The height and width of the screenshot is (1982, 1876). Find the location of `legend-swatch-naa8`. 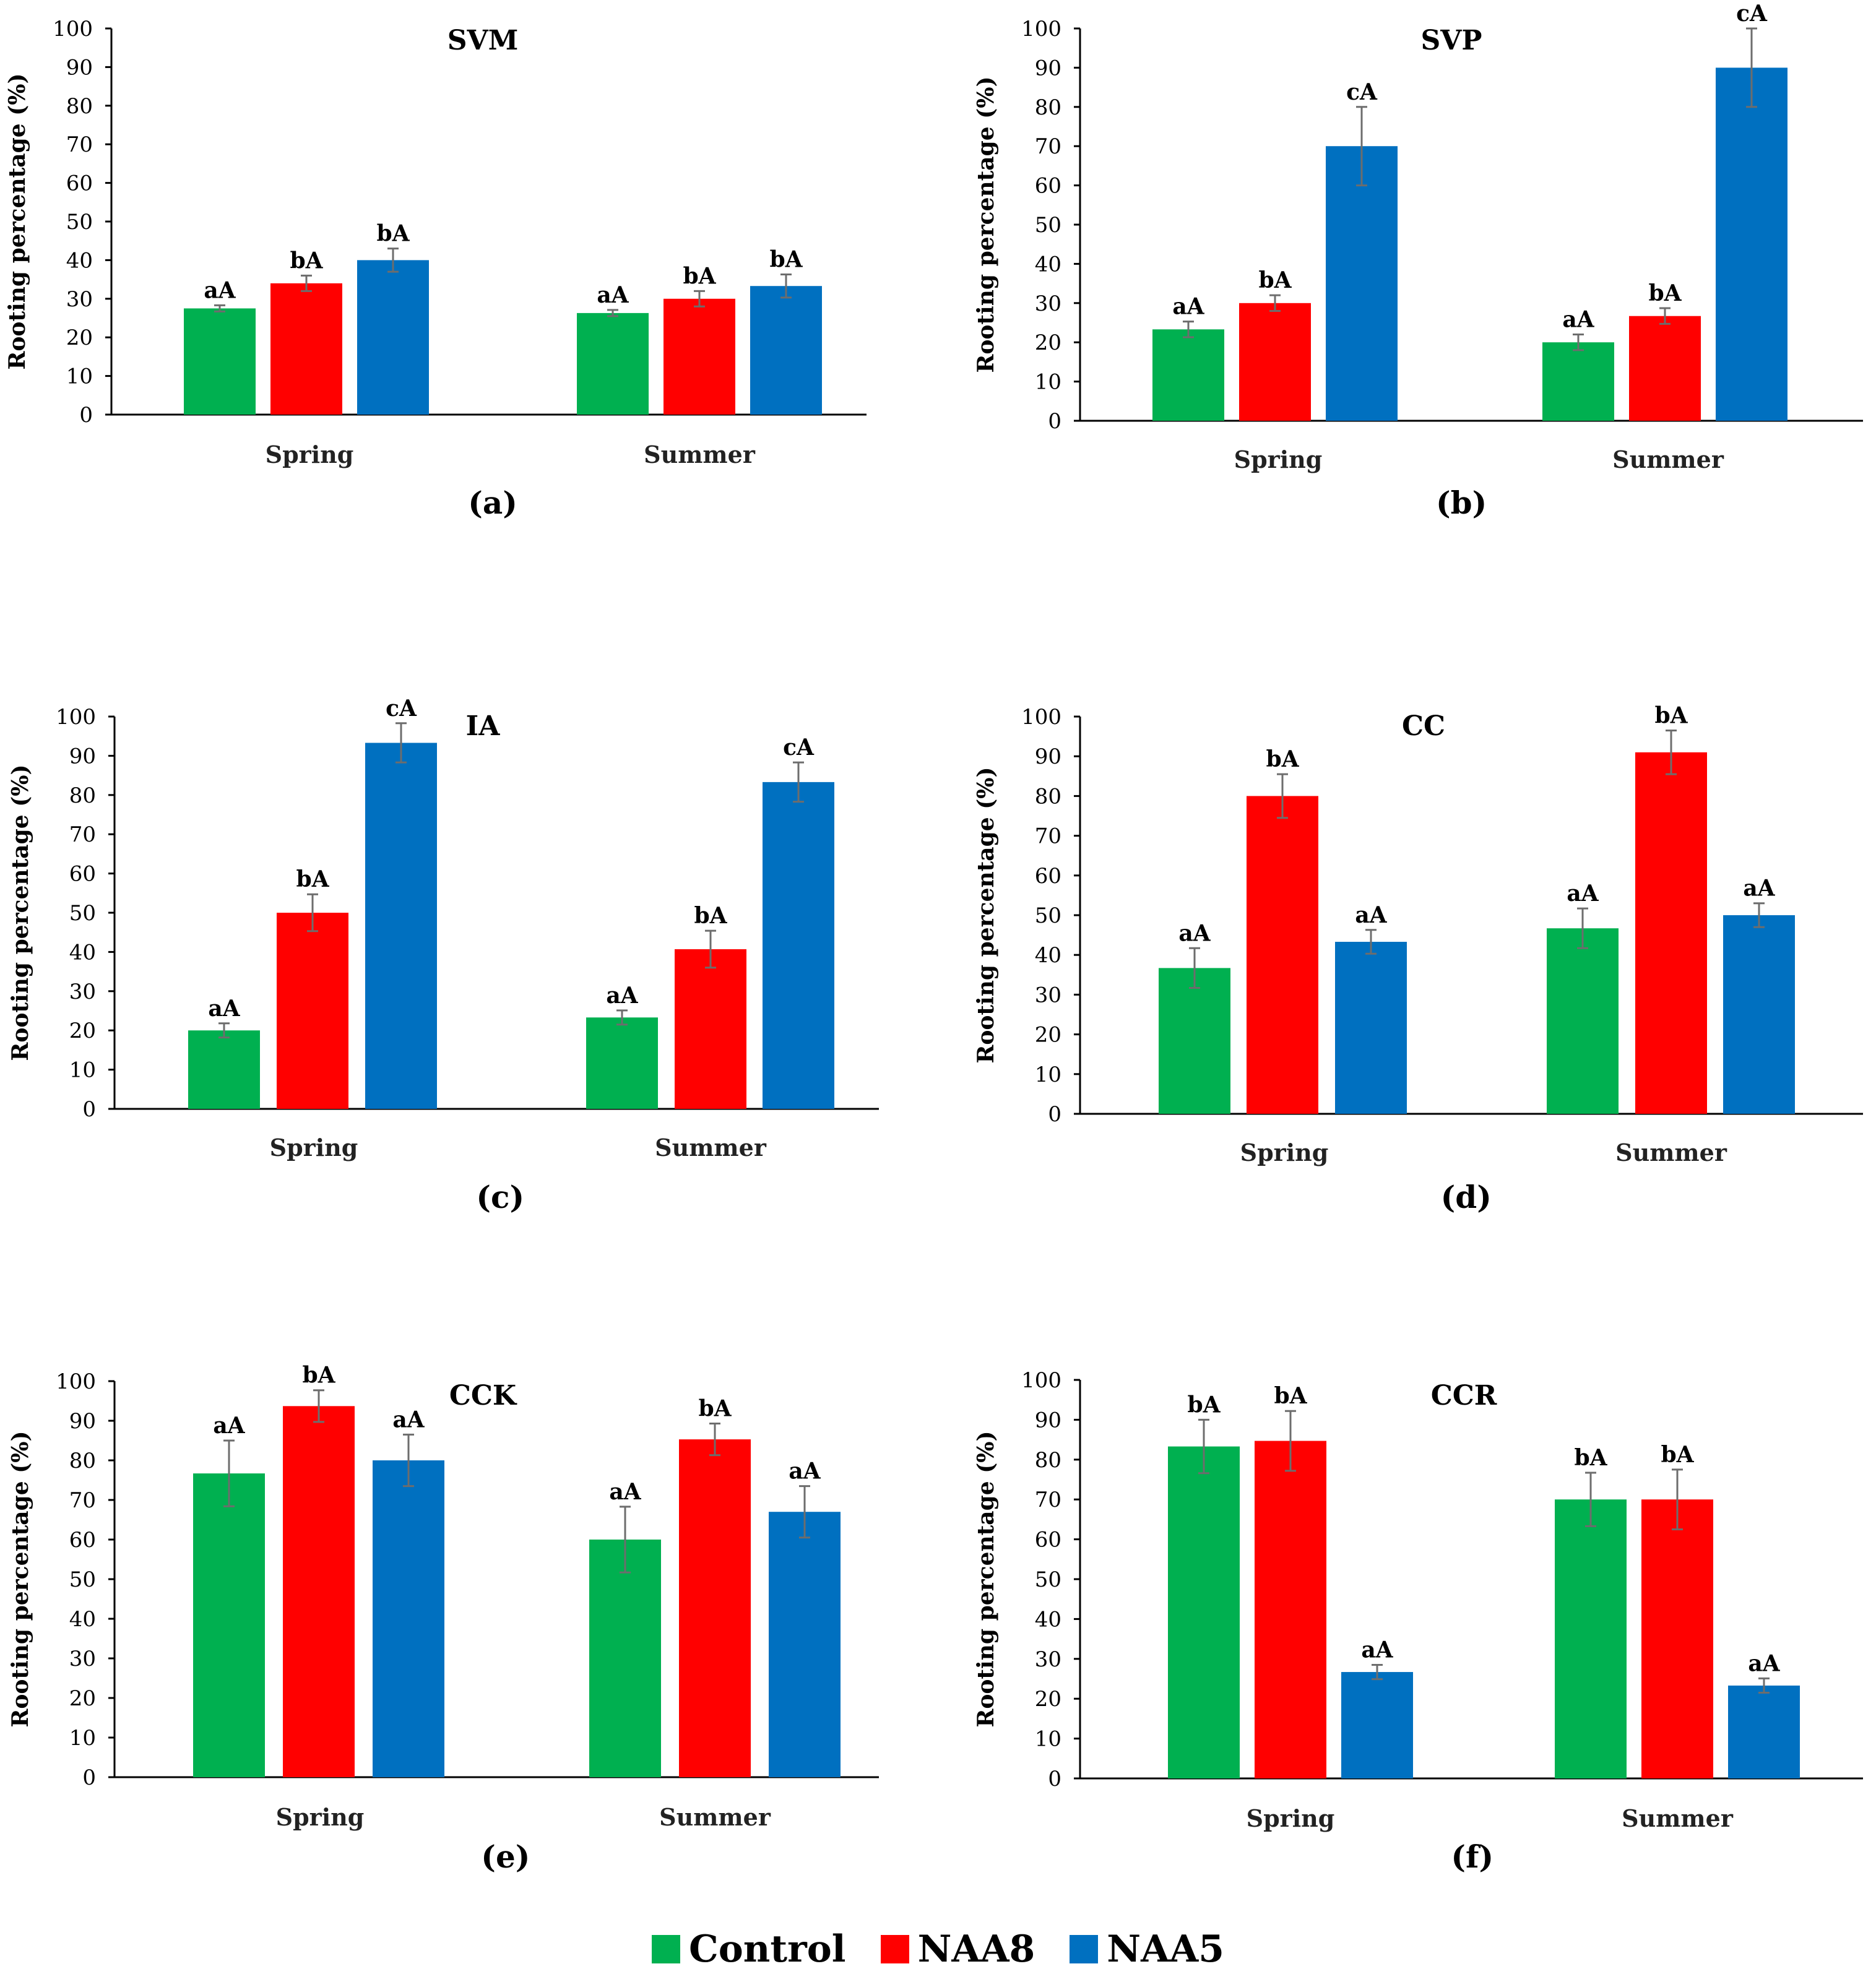

legend-swatch-naa8 is located at coordinates (894, 1949).